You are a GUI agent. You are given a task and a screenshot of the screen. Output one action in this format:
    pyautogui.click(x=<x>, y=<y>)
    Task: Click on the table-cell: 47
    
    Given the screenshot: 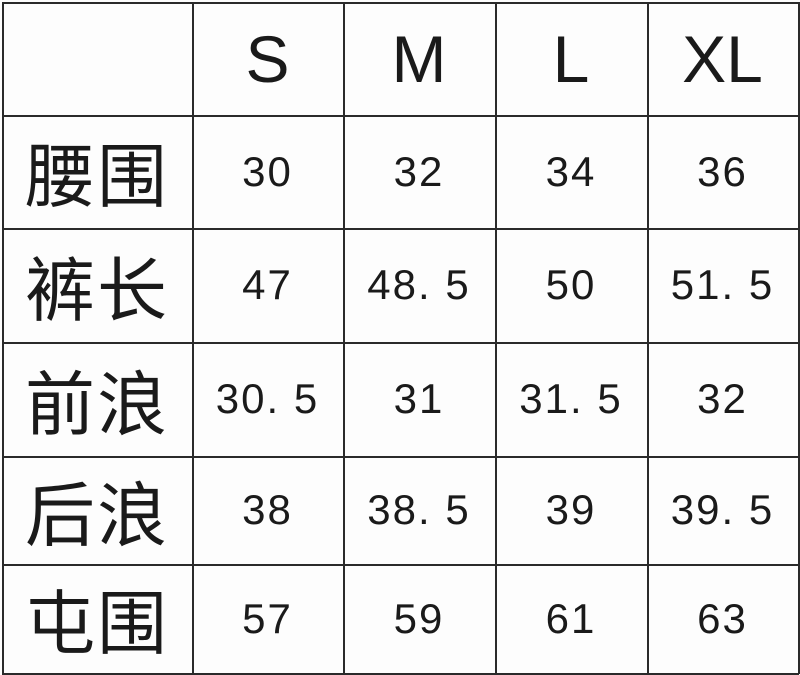 What is the action you would take?
    pyautogui.click(x=267, y=284)
    